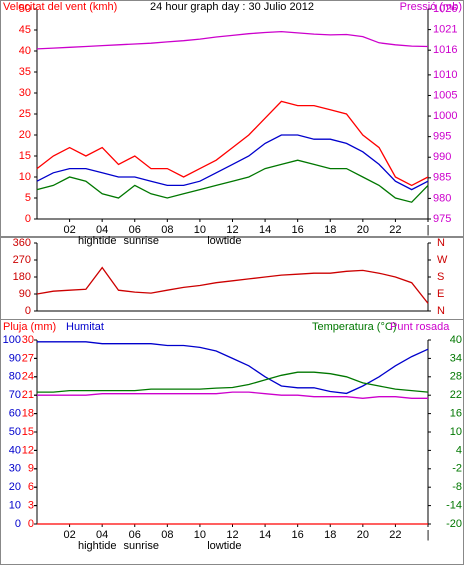  What do you see at coordinates (445, 29) in the screenshot?
I see `tick-label: 1021` at bounding box center [445, 29].